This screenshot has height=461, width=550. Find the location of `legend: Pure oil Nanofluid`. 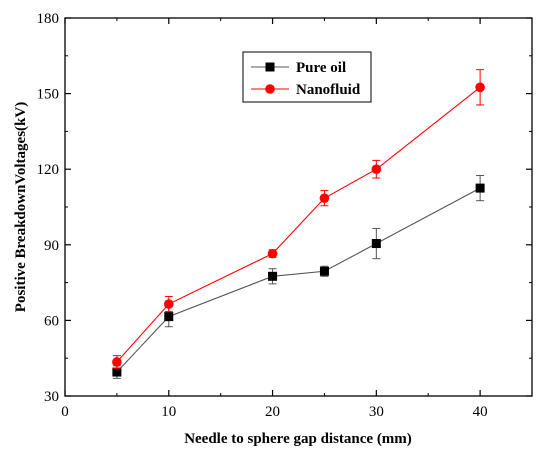

legend: Pure oil Nanofluid is located at coordinates (307, 77).